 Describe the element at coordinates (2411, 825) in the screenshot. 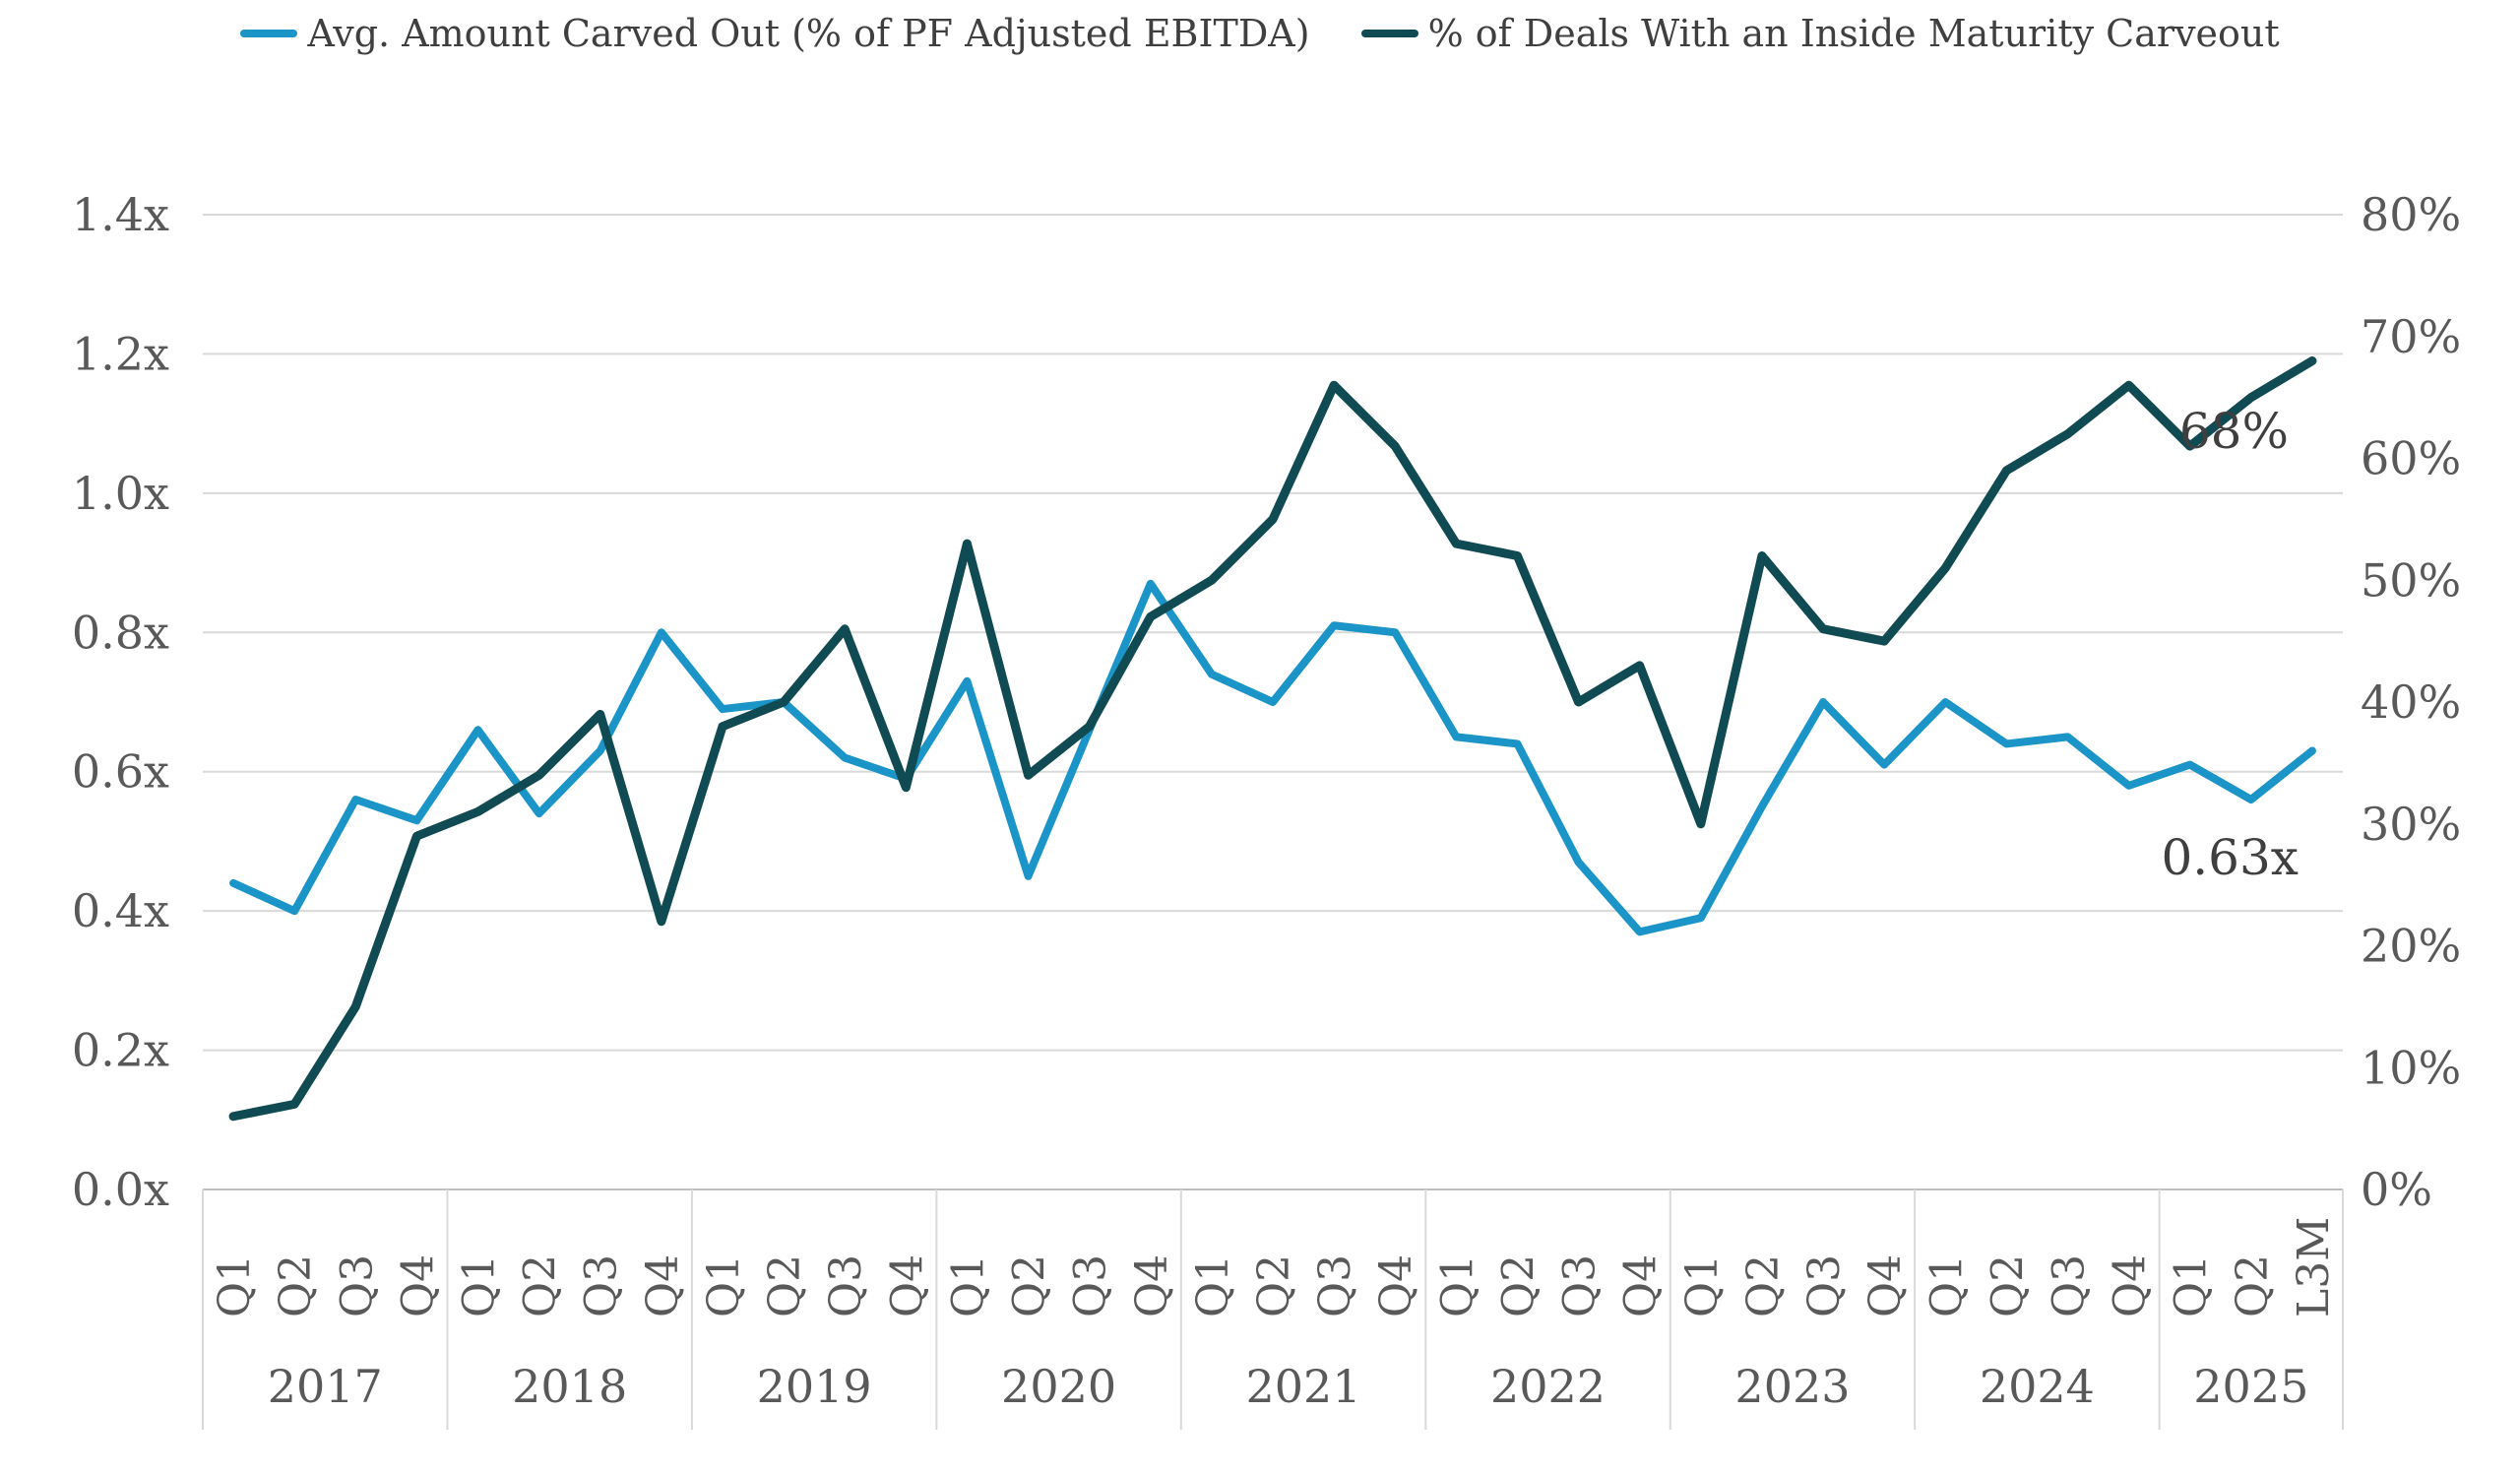

I see `y-axis-right-tick-label: 30%` at that location.